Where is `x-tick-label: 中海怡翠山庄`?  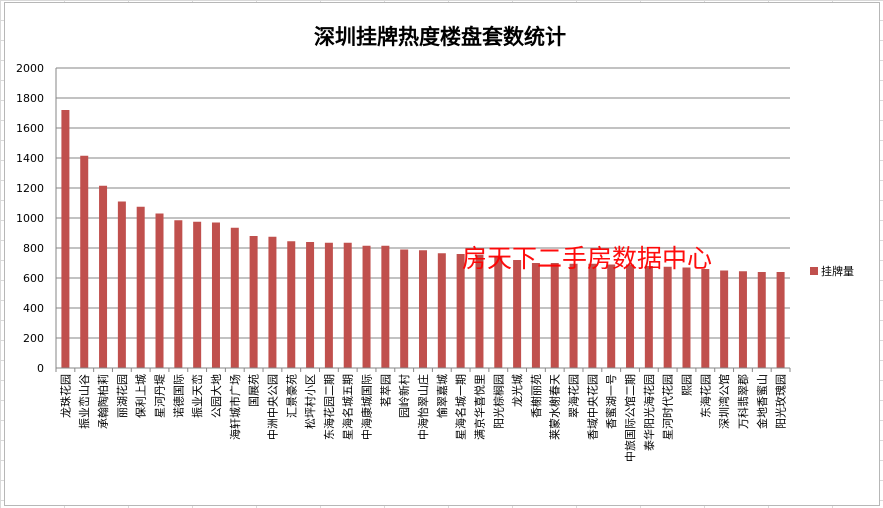 x-tick-label: 中海怡翠山庄 is located at coordinates (423, 407).